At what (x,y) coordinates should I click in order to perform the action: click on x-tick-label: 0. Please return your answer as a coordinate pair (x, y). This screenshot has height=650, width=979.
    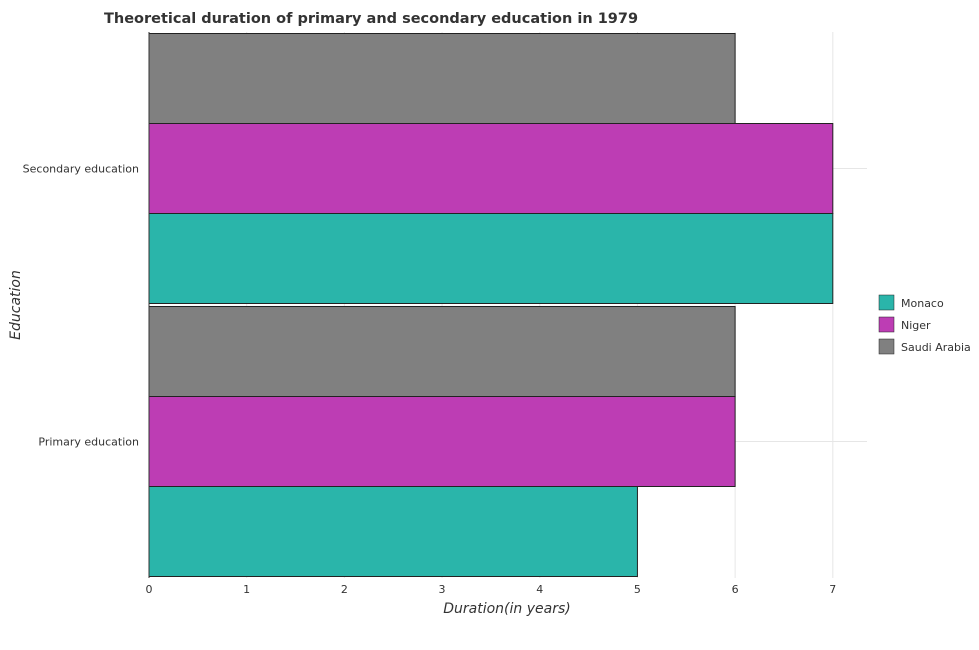
    Looking at the image, I should click on (149, 589).